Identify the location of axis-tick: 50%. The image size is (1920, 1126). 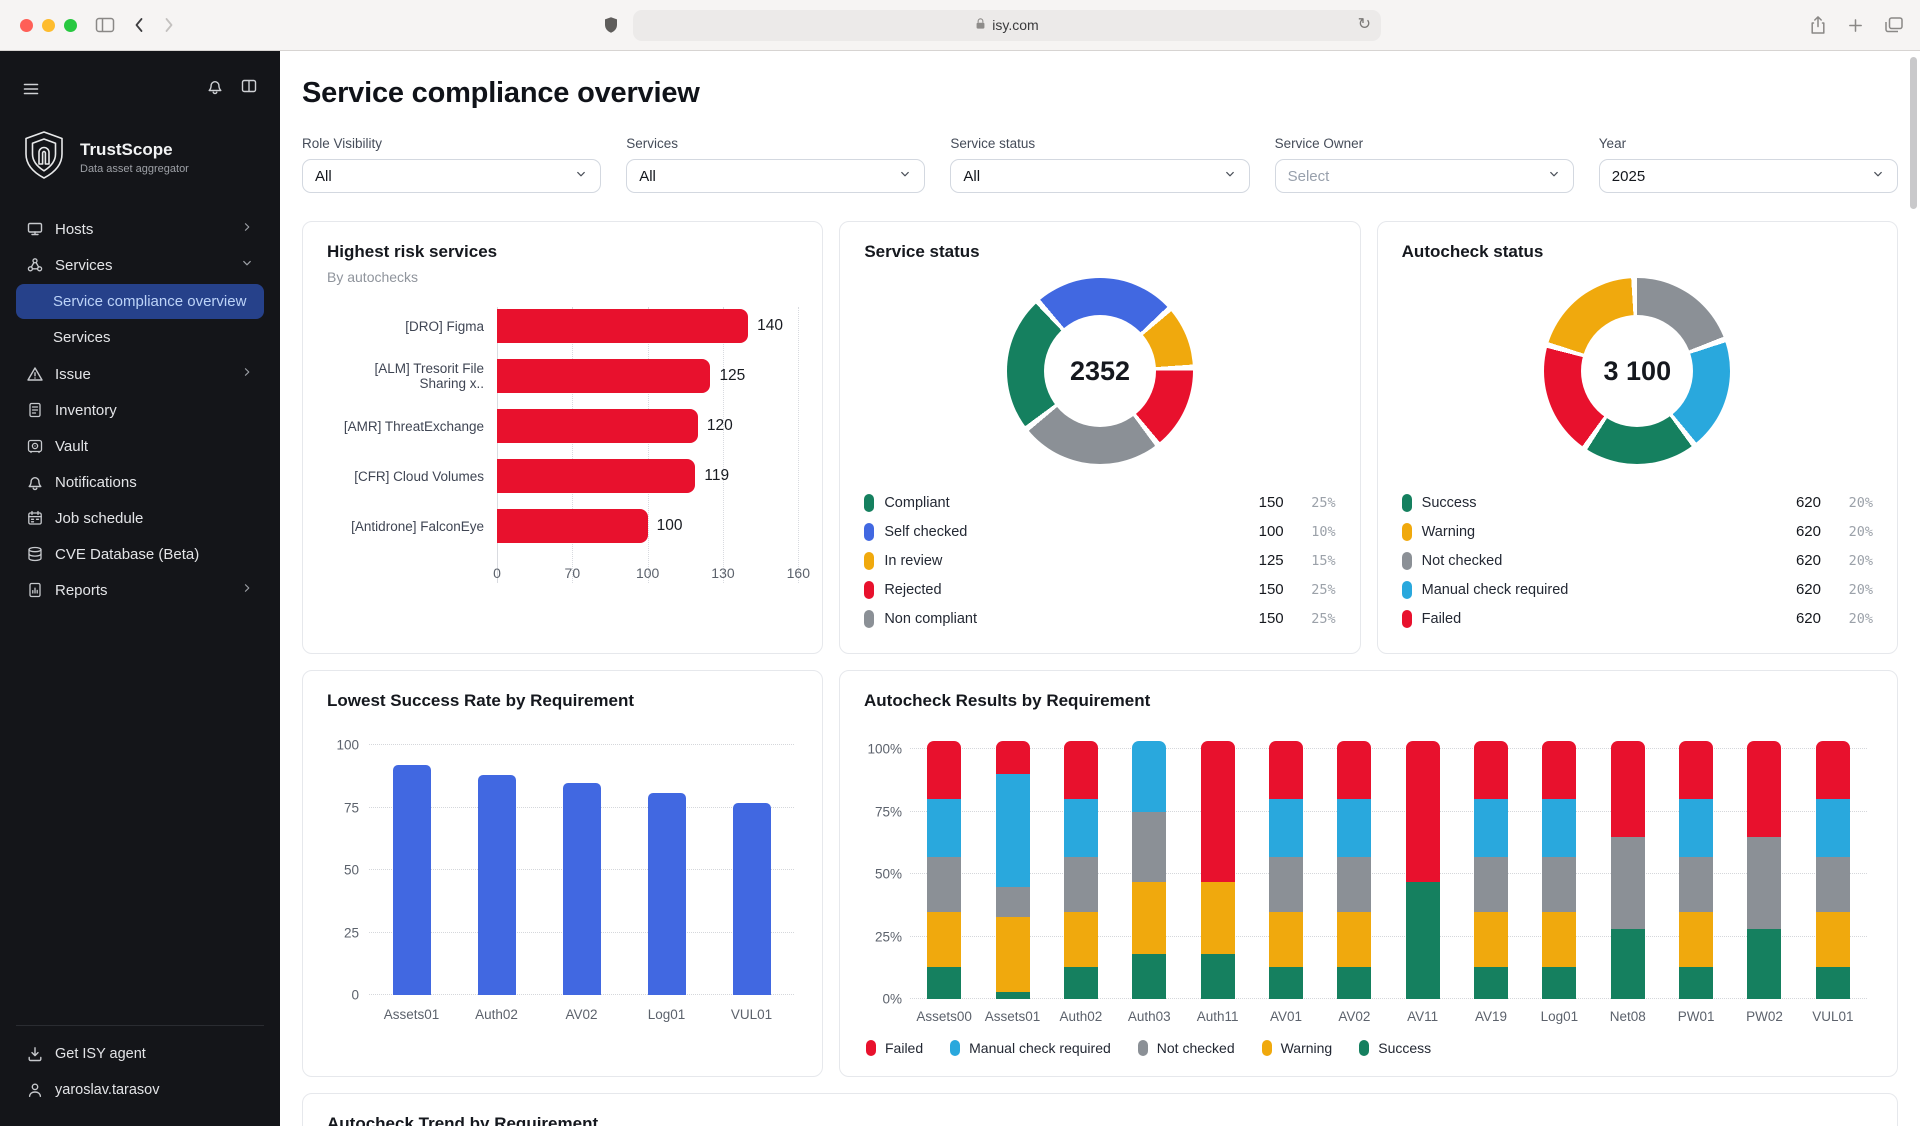
(888, 874).